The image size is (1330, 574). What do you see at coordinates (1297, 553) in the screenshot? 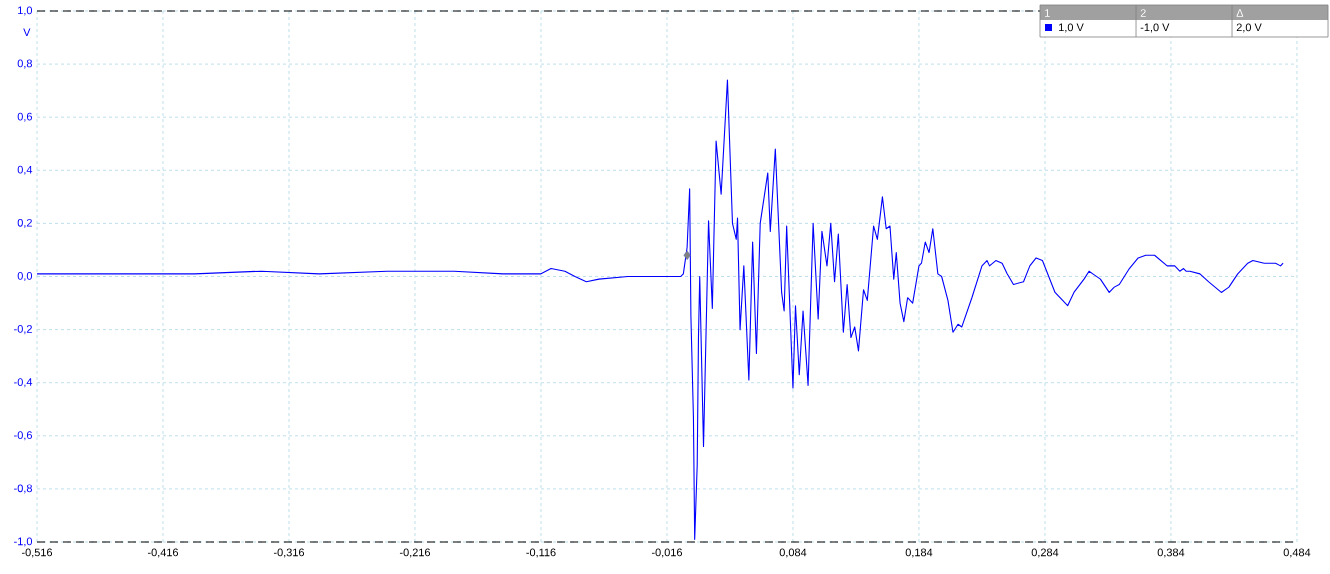
I see `x-tick-label: 0,484` at bounding box center [1297, 553].